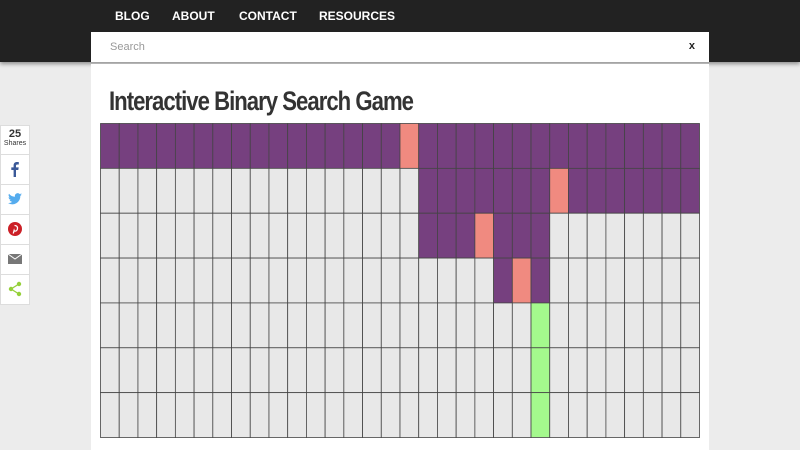  Describe the element at coordinates (15, 290) in the screenshot. I see `share-button` at that location.